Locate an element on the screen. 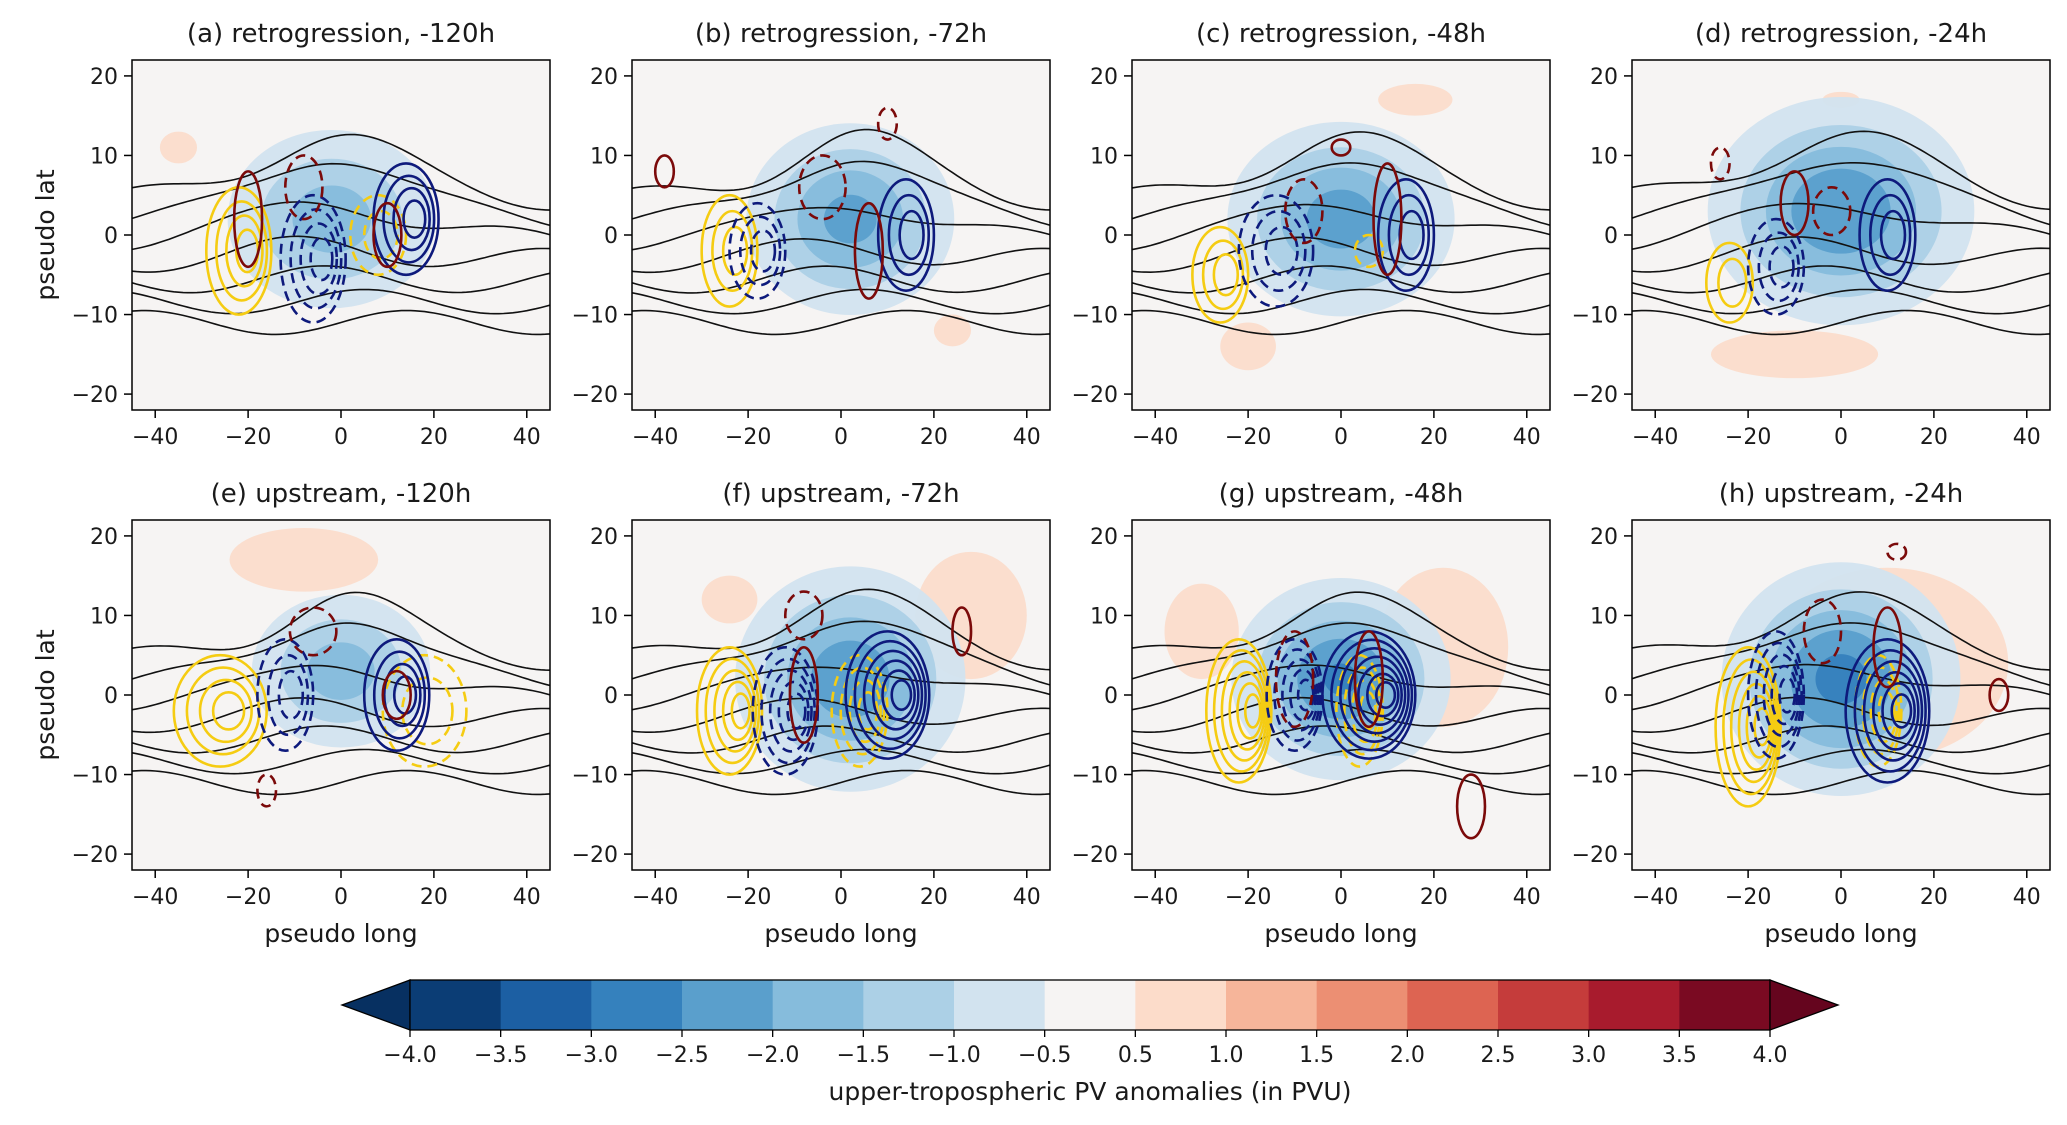 This screenshot has height=1125, width=2067. x-tick-label: 20 is located at coordinates (434, 437).